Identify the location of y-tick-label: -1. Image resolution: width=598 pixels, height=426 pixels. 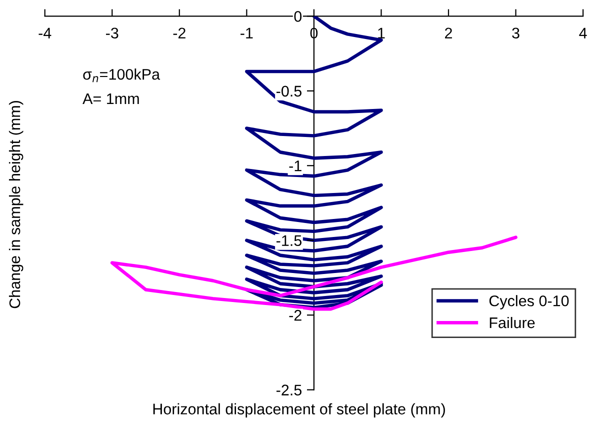
(295, 166).